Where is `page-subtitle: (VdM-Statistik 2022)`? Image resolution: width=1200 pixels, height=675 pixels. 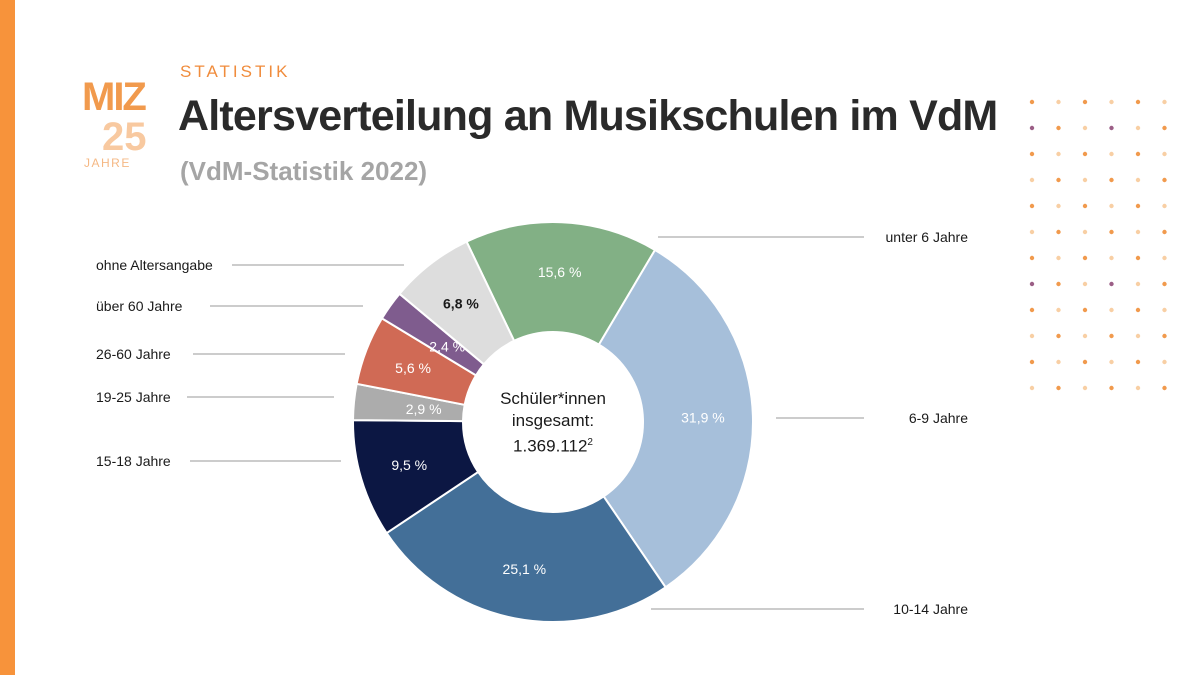 page-subtitle: (VdM-Statistik 2022) is located at coordinates (304, 171).